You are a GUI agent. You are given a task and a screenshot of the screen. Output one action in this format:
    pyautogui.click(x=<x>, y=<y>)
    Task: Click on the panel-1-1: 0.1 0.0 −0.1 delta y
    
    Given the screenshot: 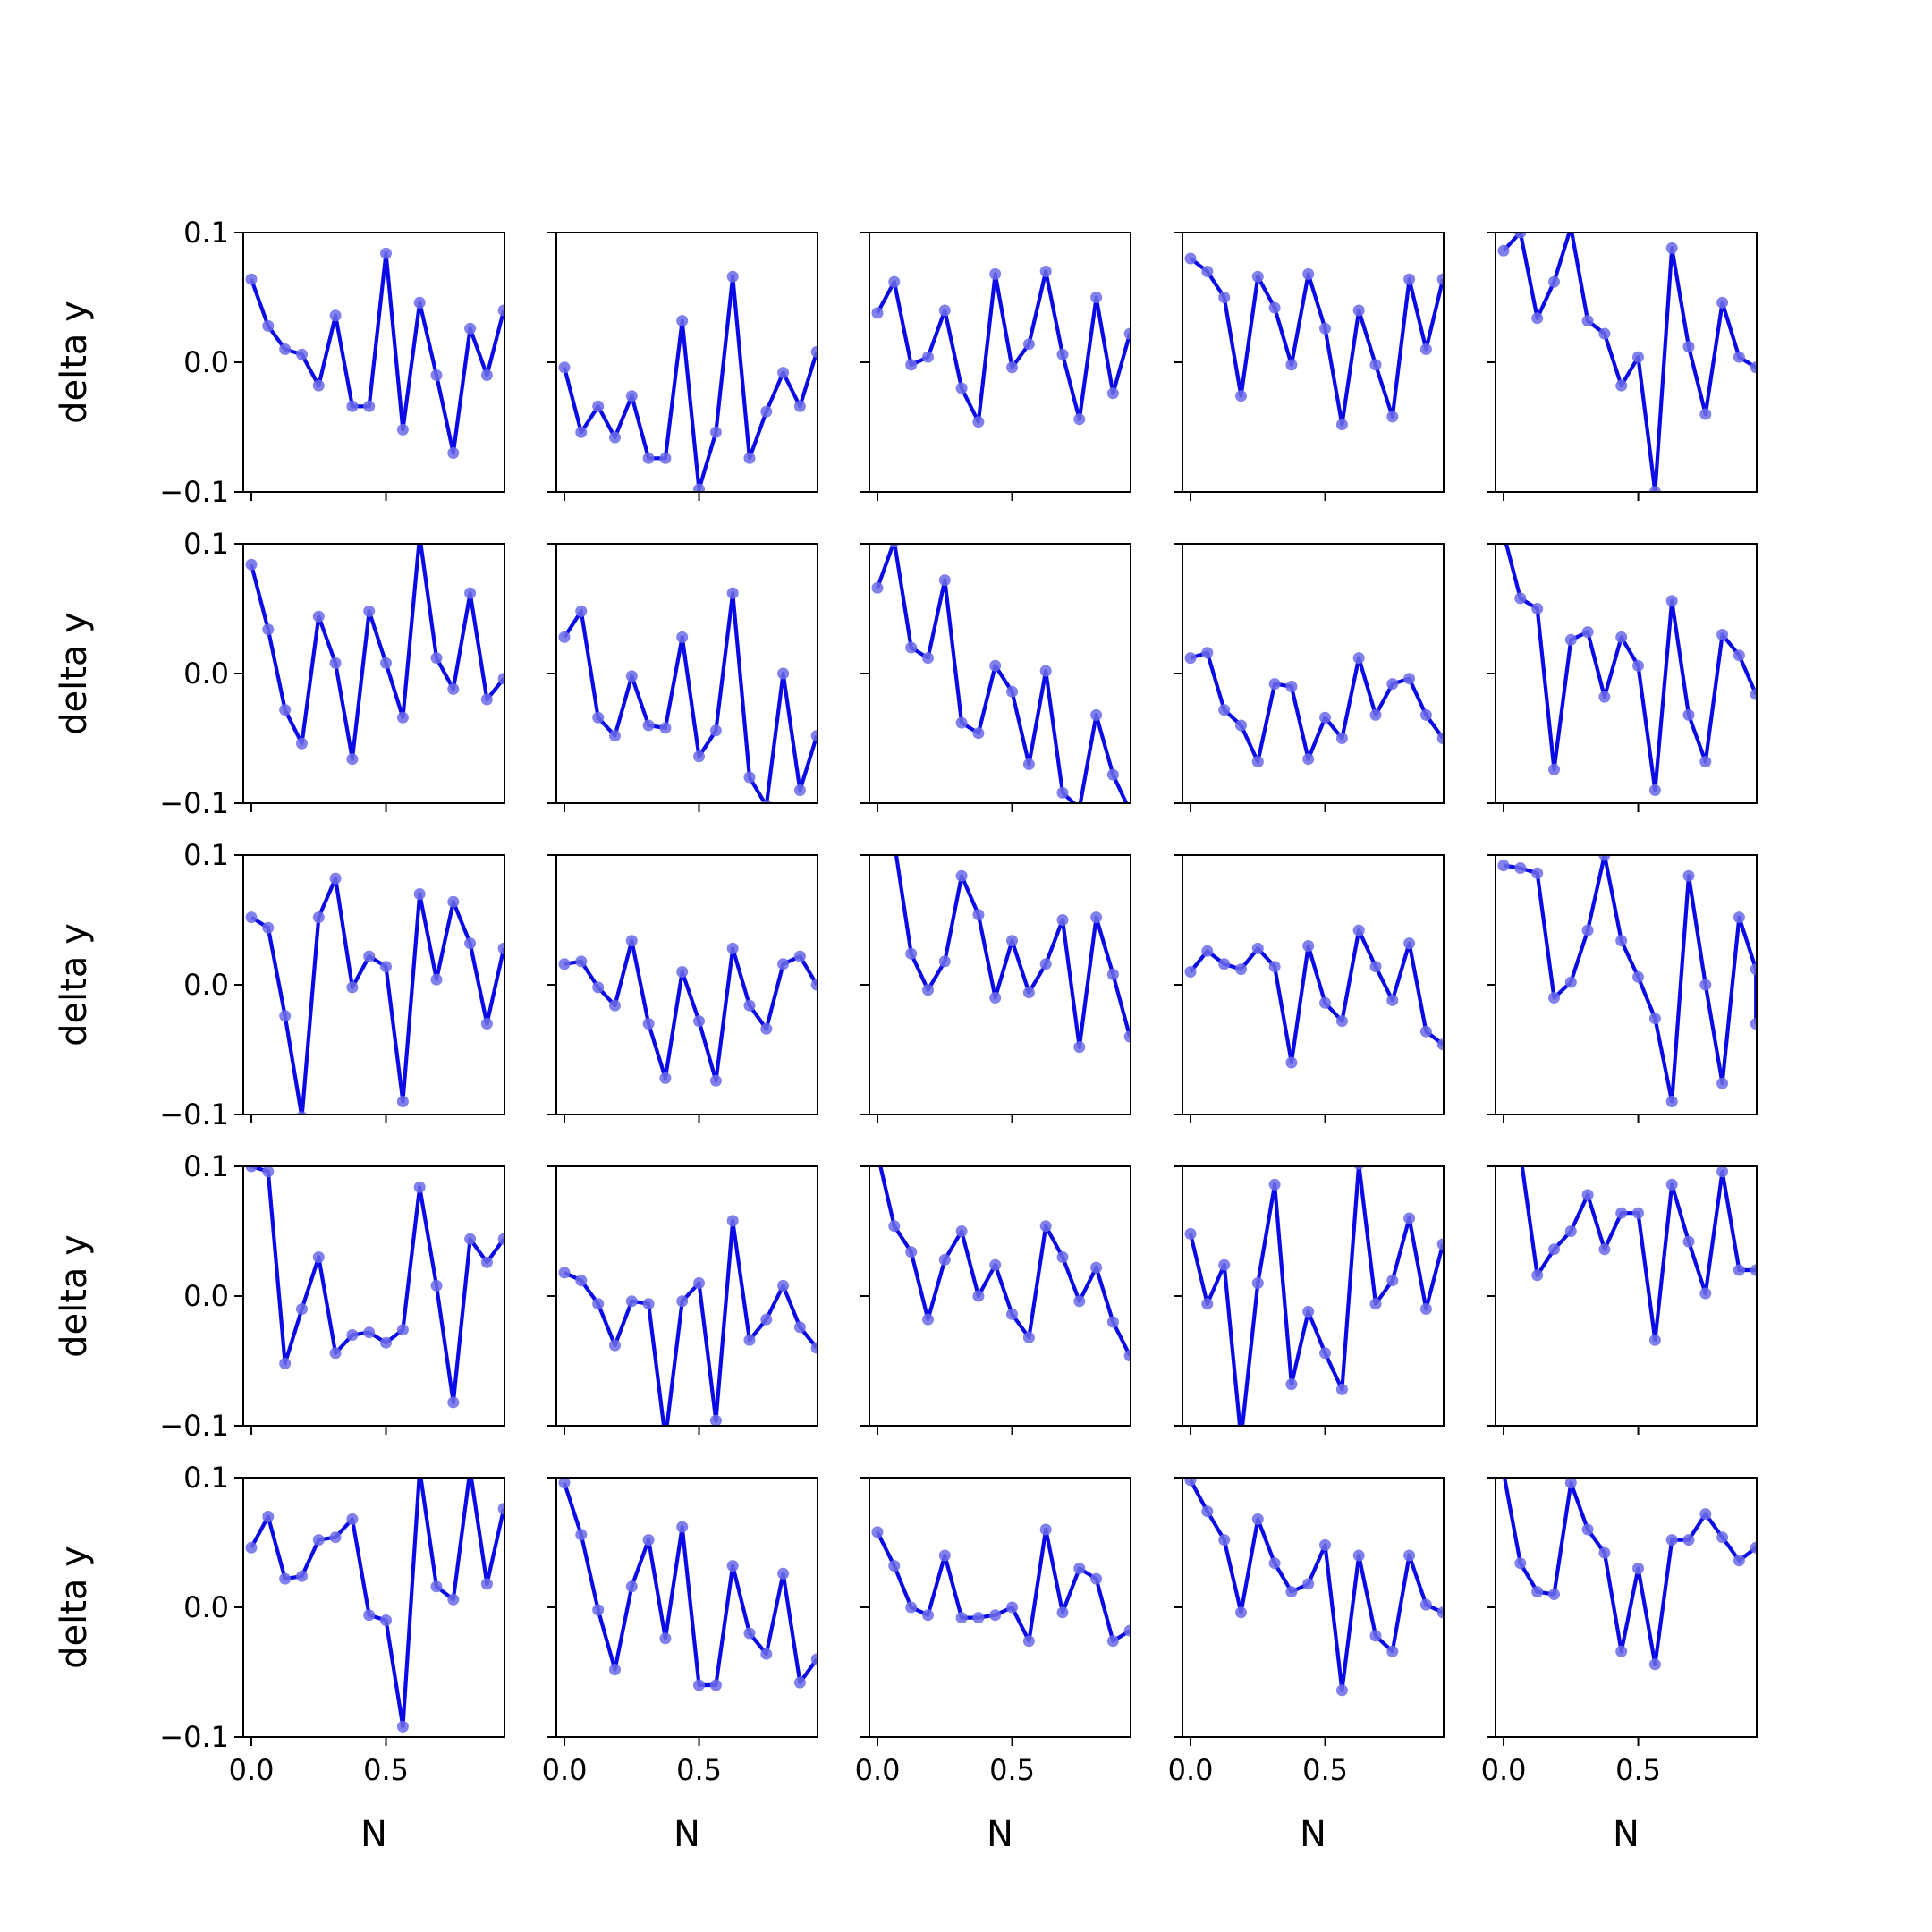 What is the action you would take?
    pyautogui.click(x=279, y=362)
    